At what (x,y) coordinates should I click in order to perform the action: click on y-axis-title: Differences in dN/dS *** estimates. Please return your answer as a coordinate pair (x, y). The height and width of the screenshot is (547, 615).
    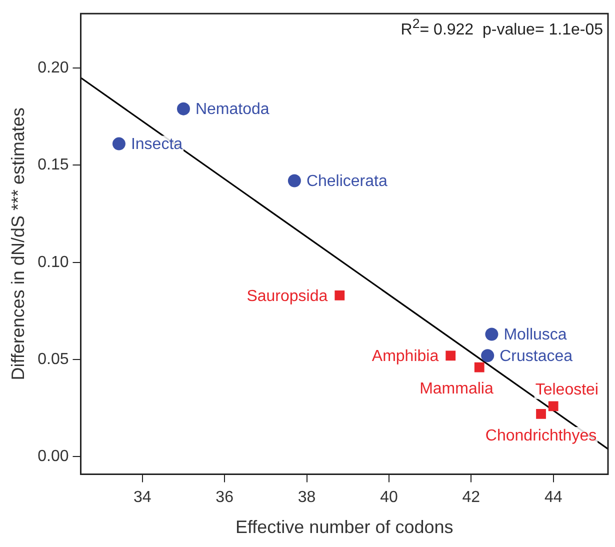
    Looking at the image, I should click on (18, 244).